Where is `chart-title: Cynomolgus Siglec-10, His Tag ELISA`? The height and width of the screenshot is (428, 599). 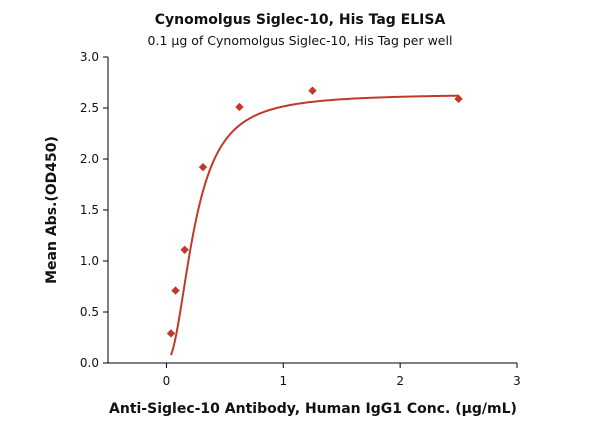 chart-title: Cynomolgus Siglec-10, His Tag ELISA is located at coordinates (300, 20).